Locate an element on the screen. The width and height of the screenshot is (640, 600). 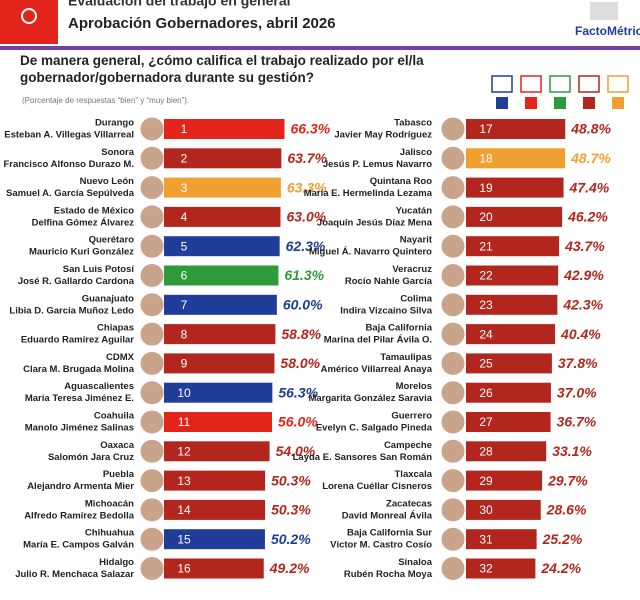
rank: 11 is located at coordinates (184, 422).